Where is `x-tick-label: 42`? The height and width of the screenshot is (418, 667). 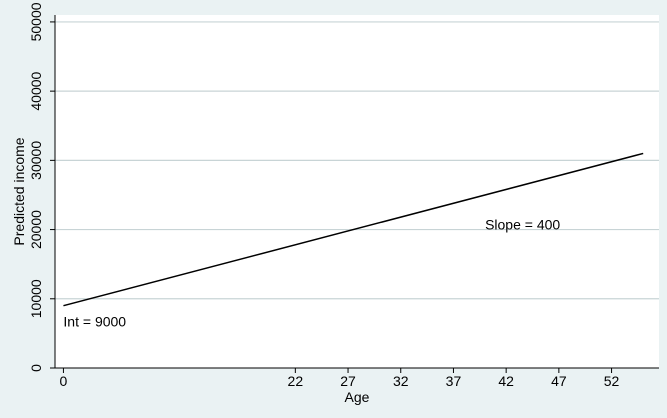 x-tick-label: 42 is located at coordinates (506, 381).